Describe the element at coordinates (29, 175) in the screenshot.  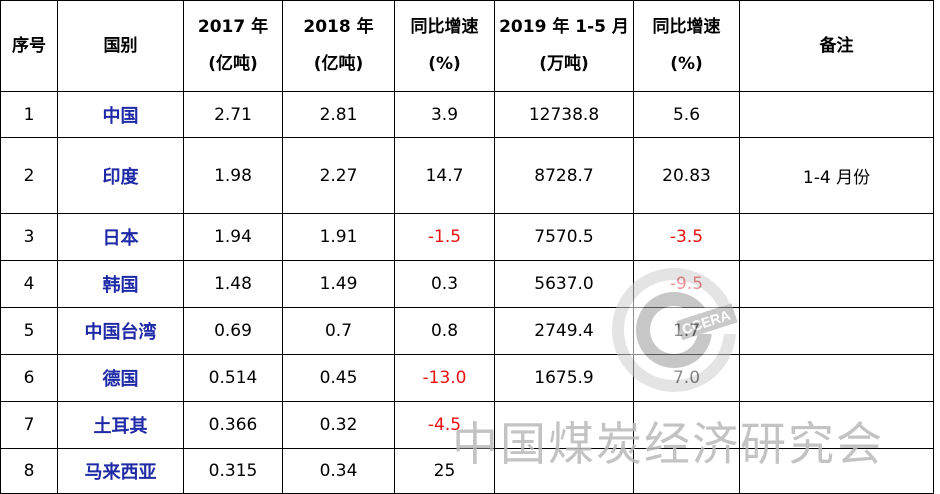
I see `cell-seq: 2` at that location.